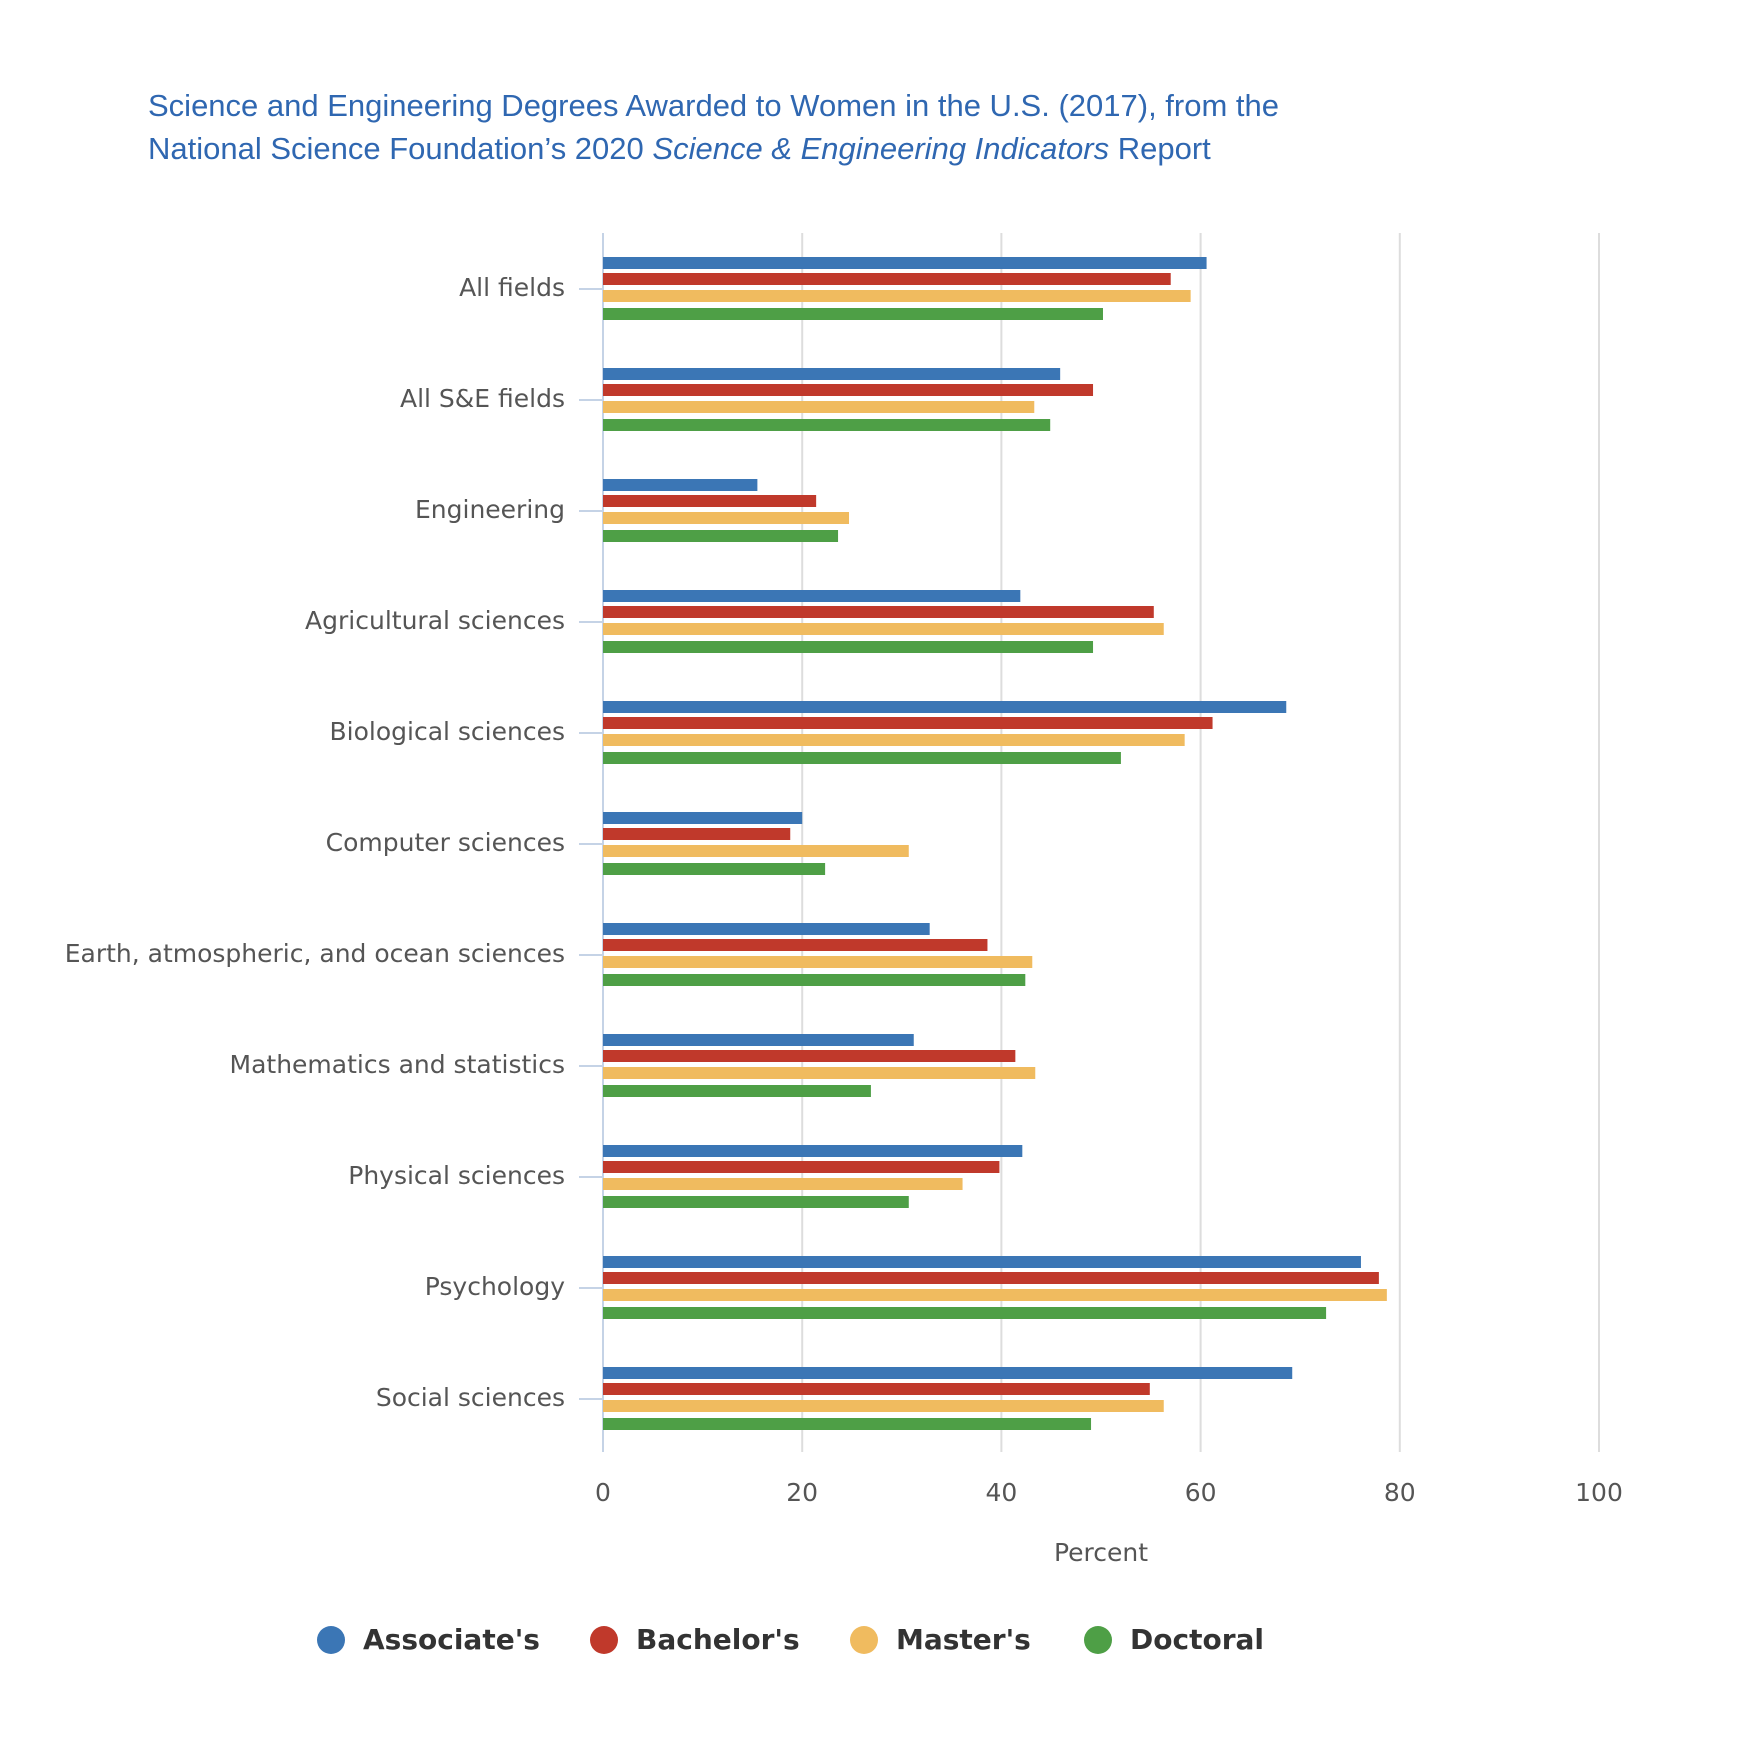 This screenshot has height=1762, width=1745. I want to click on x-tick-label: 40, so click(1001, 1492).